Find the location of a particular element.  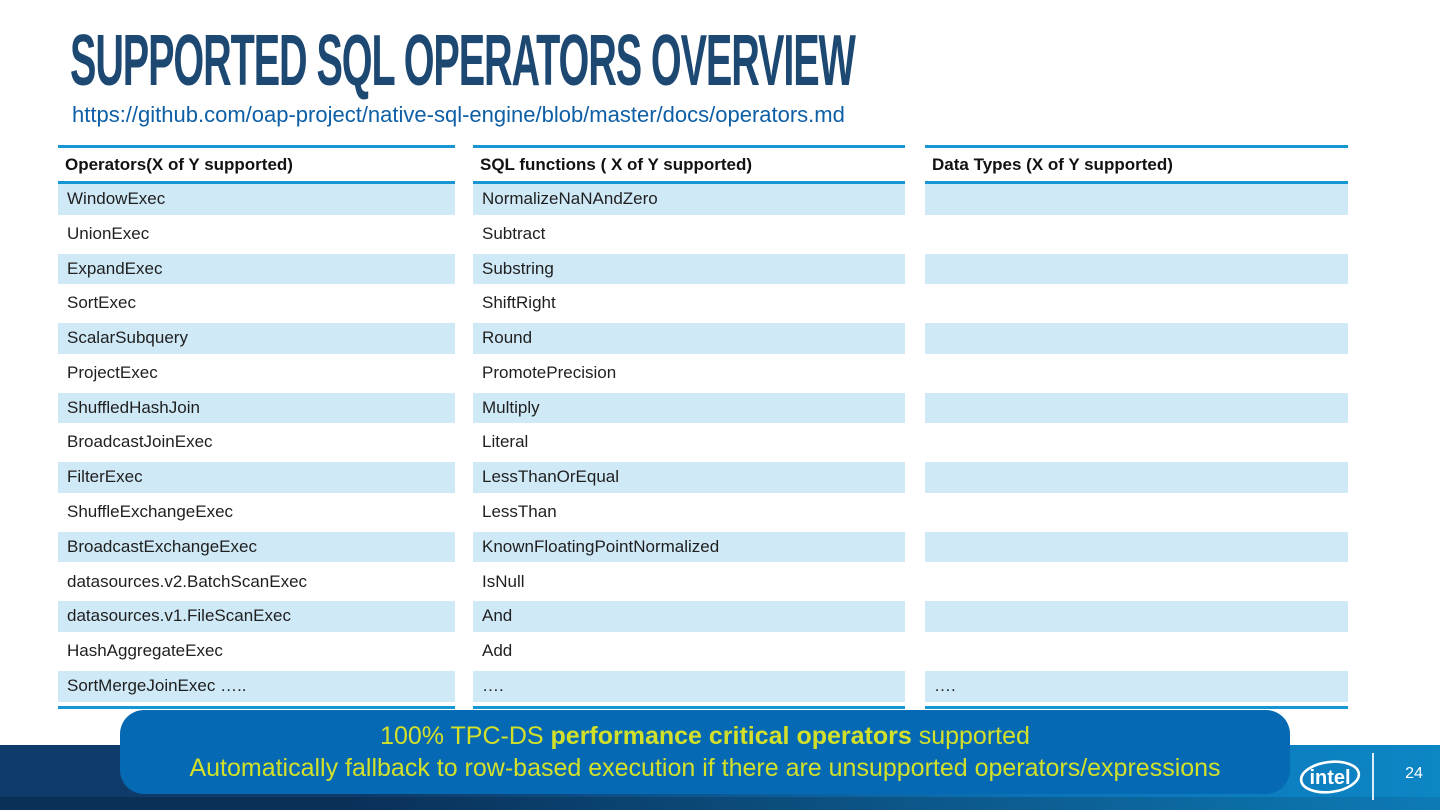

table-row: And is located at coordinates (689, 616).